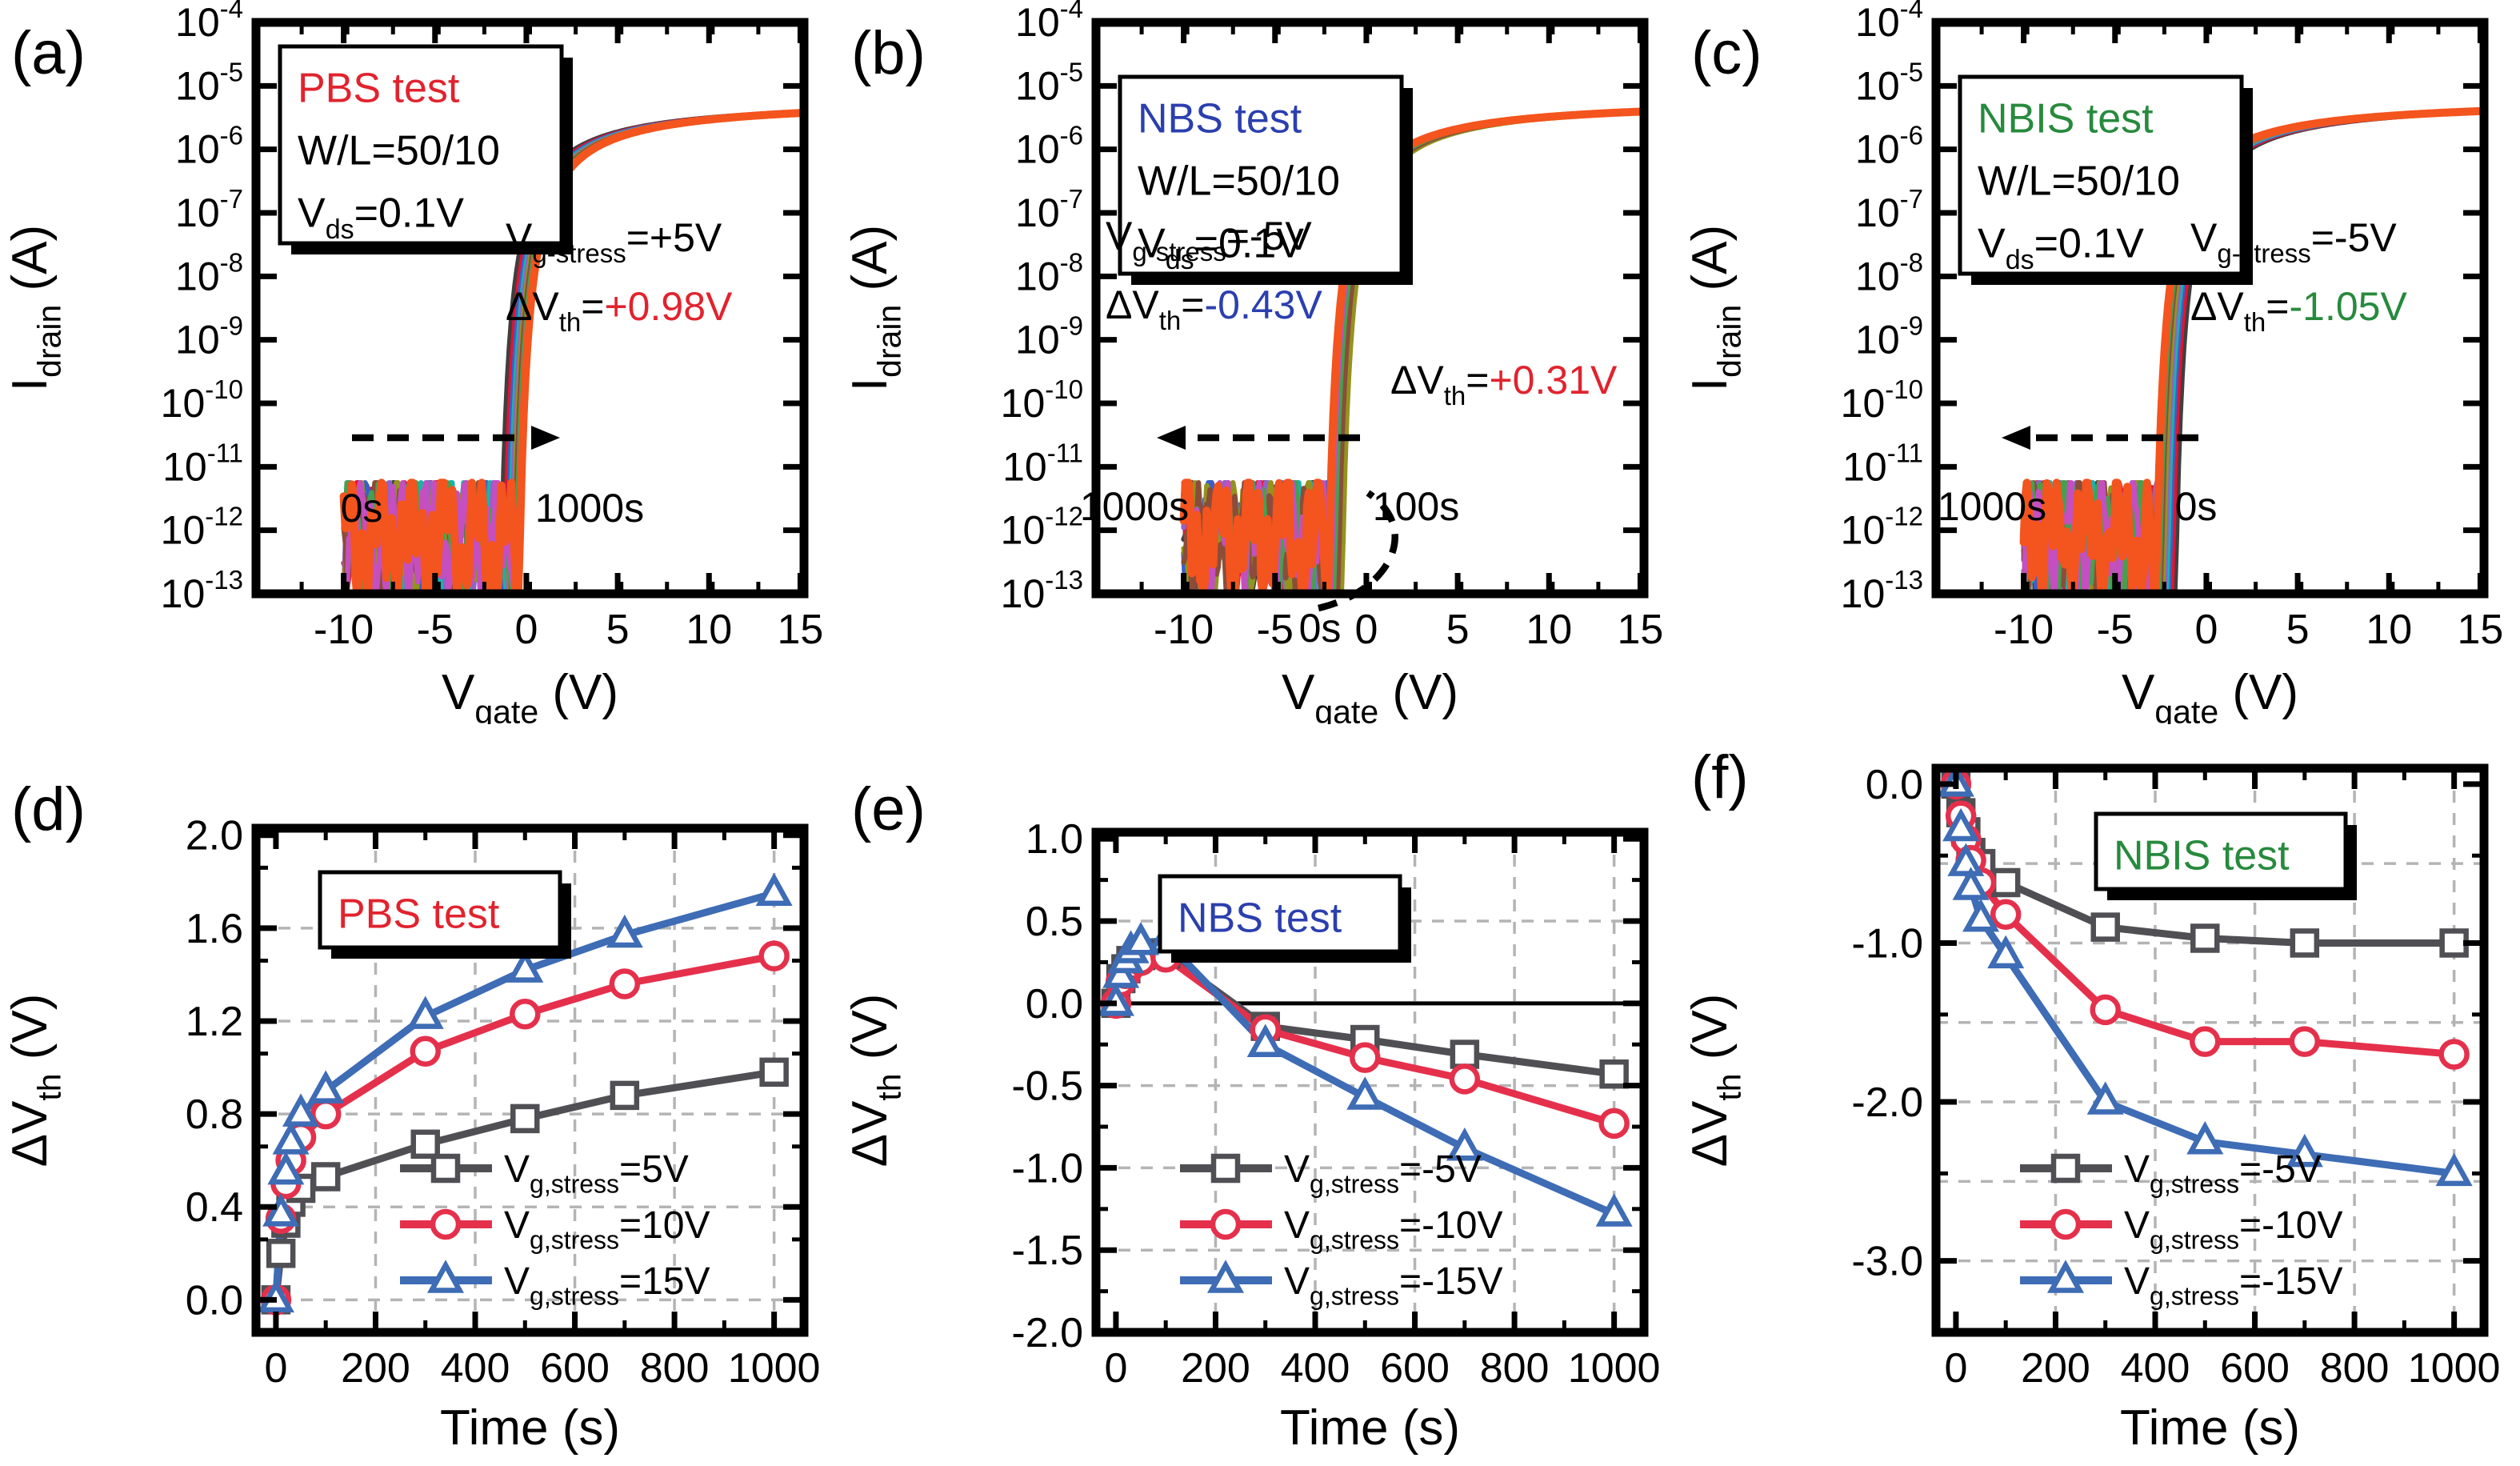 The height and width of the screenshot is (1466, 2520). Describe the element at coordinates (362, 508) in the screenshot. I see `time-label: 0s` at that location.